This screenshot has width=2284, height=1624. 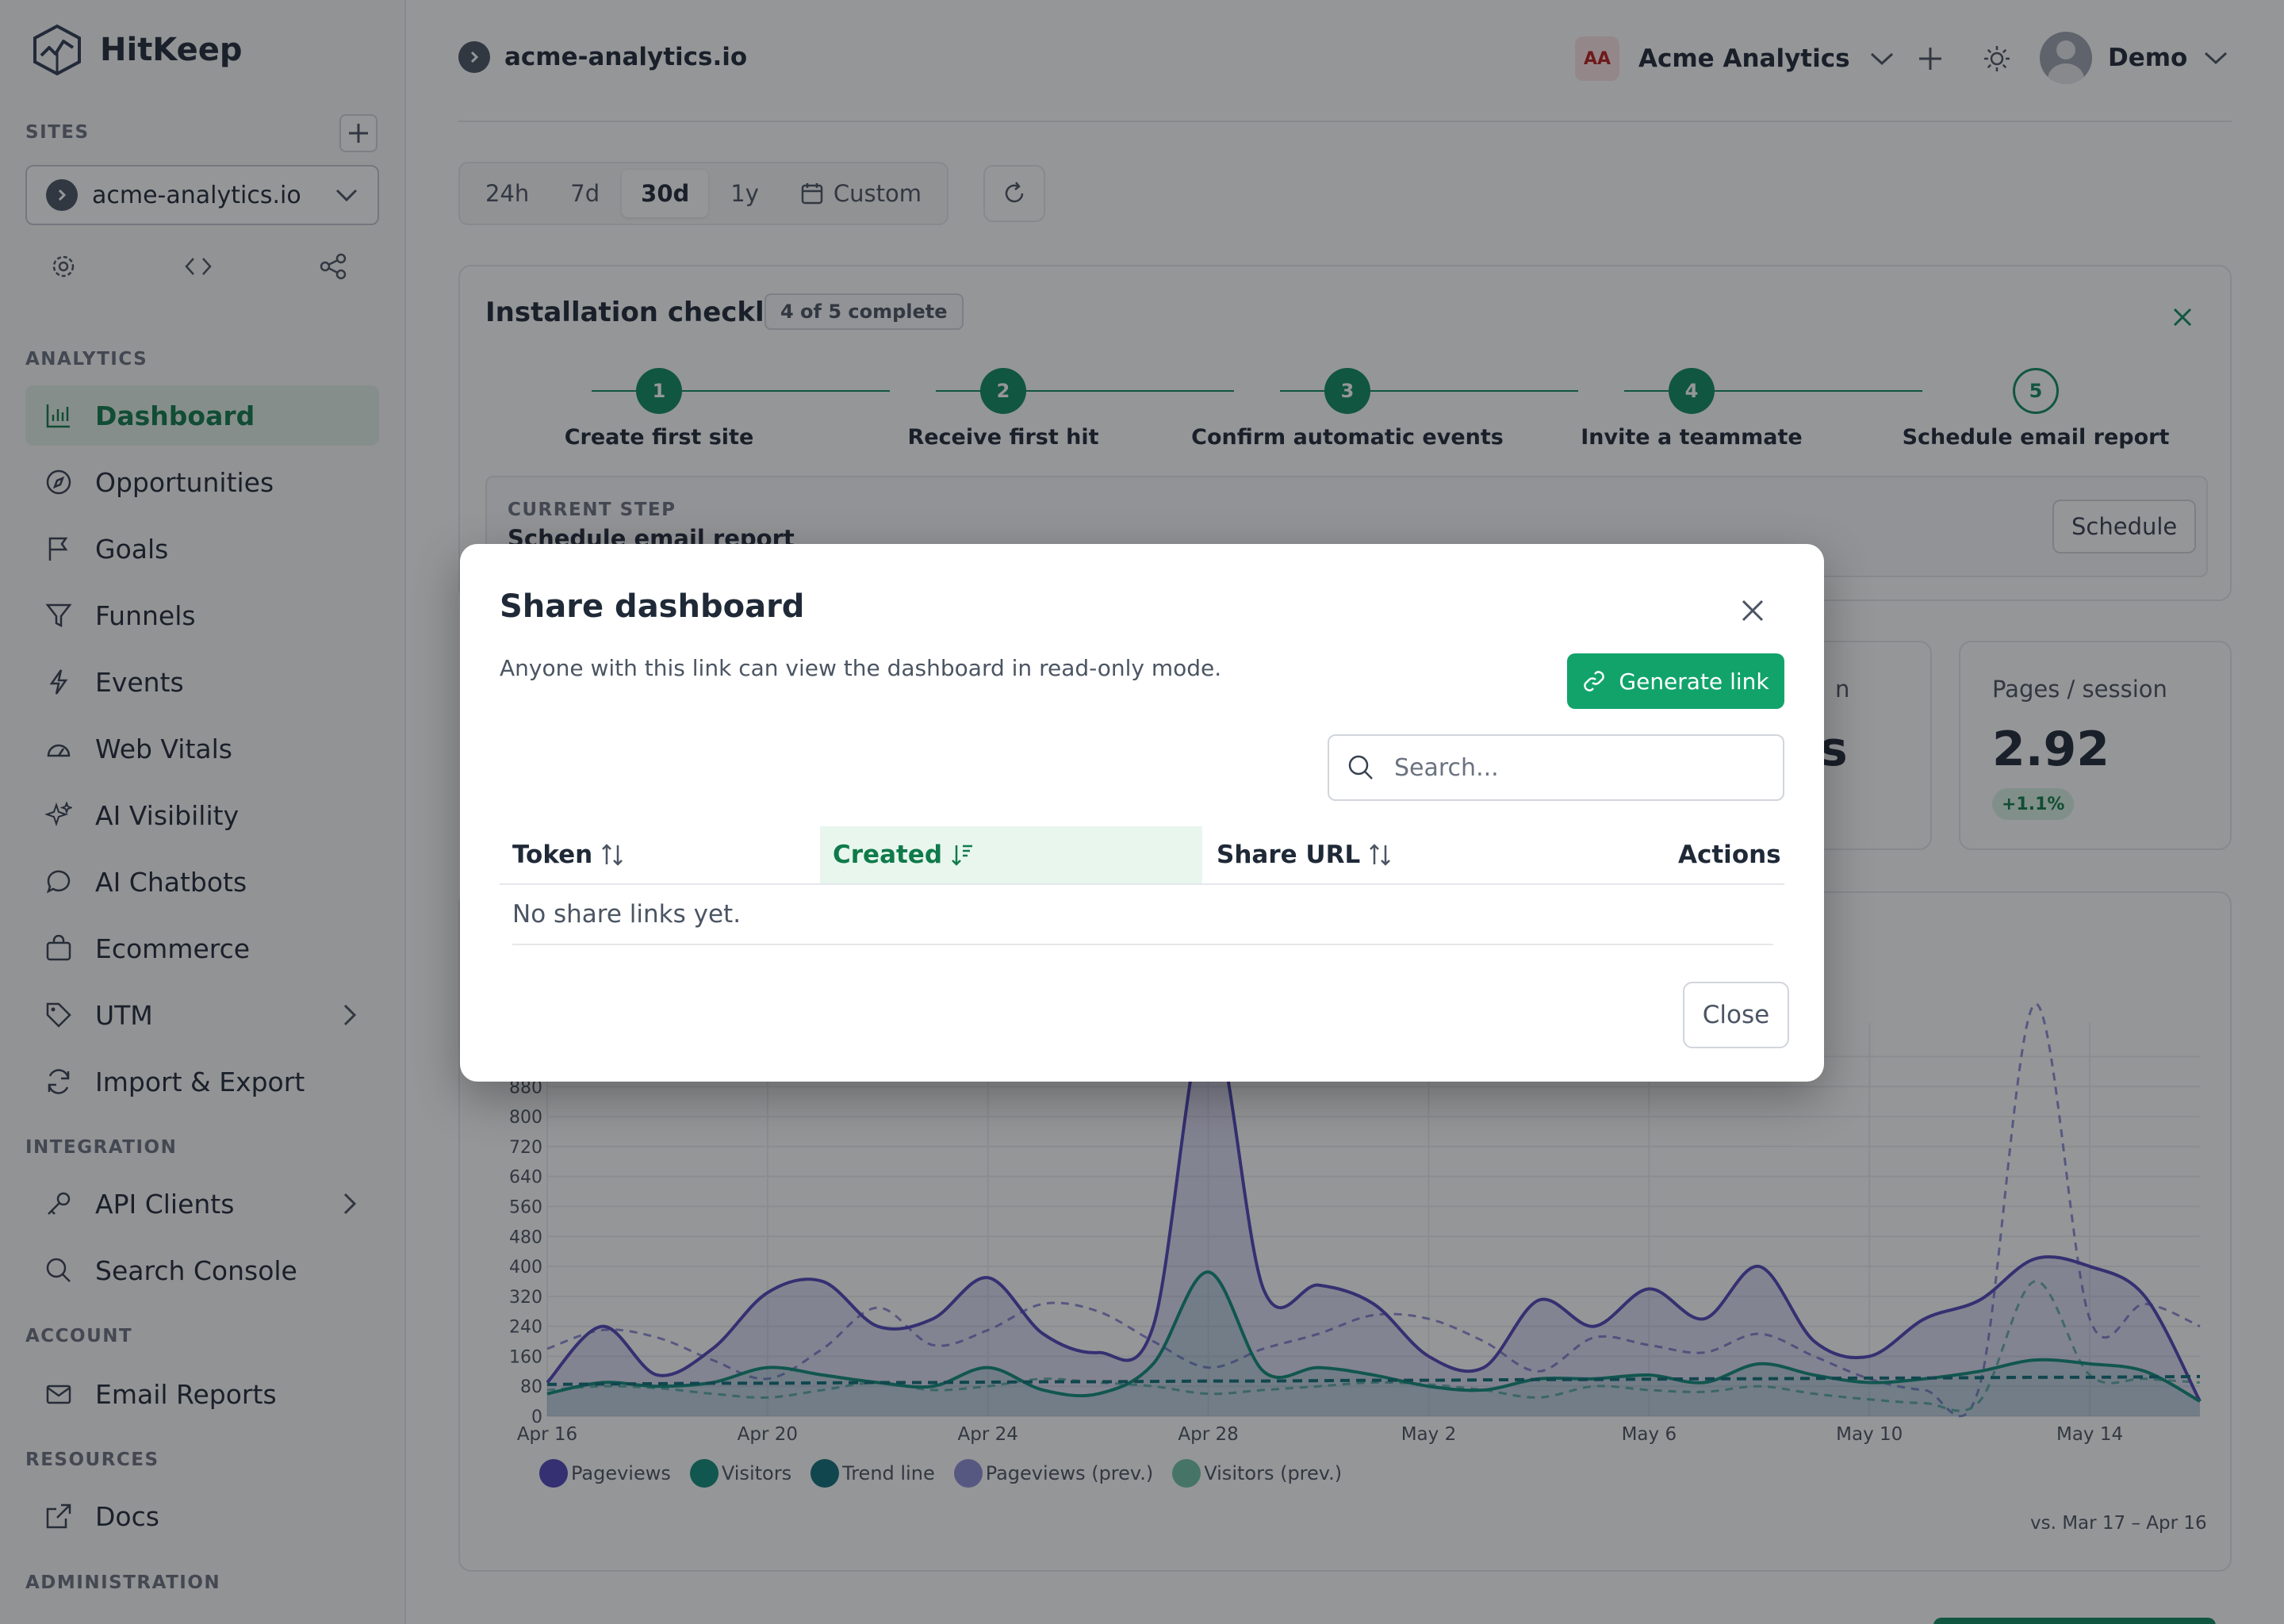 I want to click on sidebar-item-search-console: Search Console, so click(x=202, y=1270).